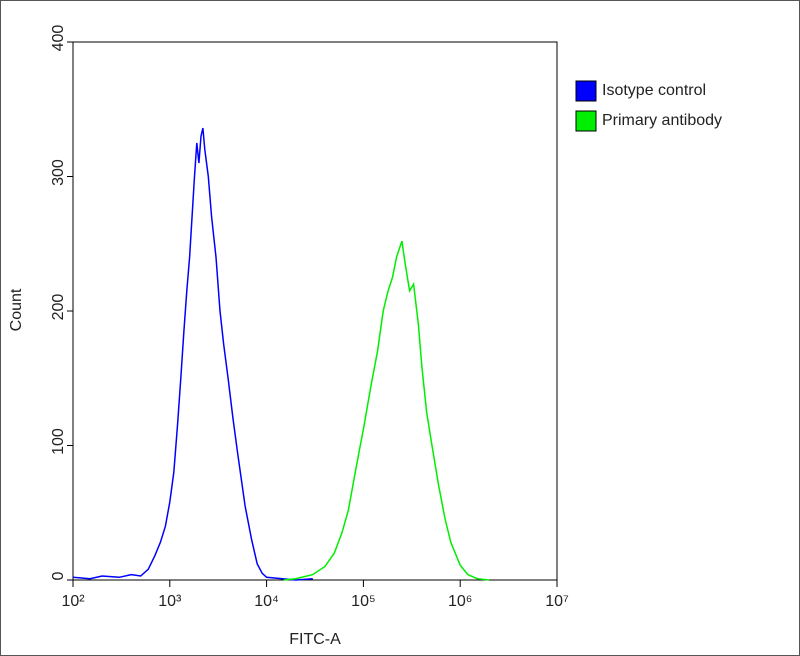 This screenshot has height=656, width=800. Describe the element at coordinates (16, 309) in the screenshot. I see `y-axis-label: Count` at that location.